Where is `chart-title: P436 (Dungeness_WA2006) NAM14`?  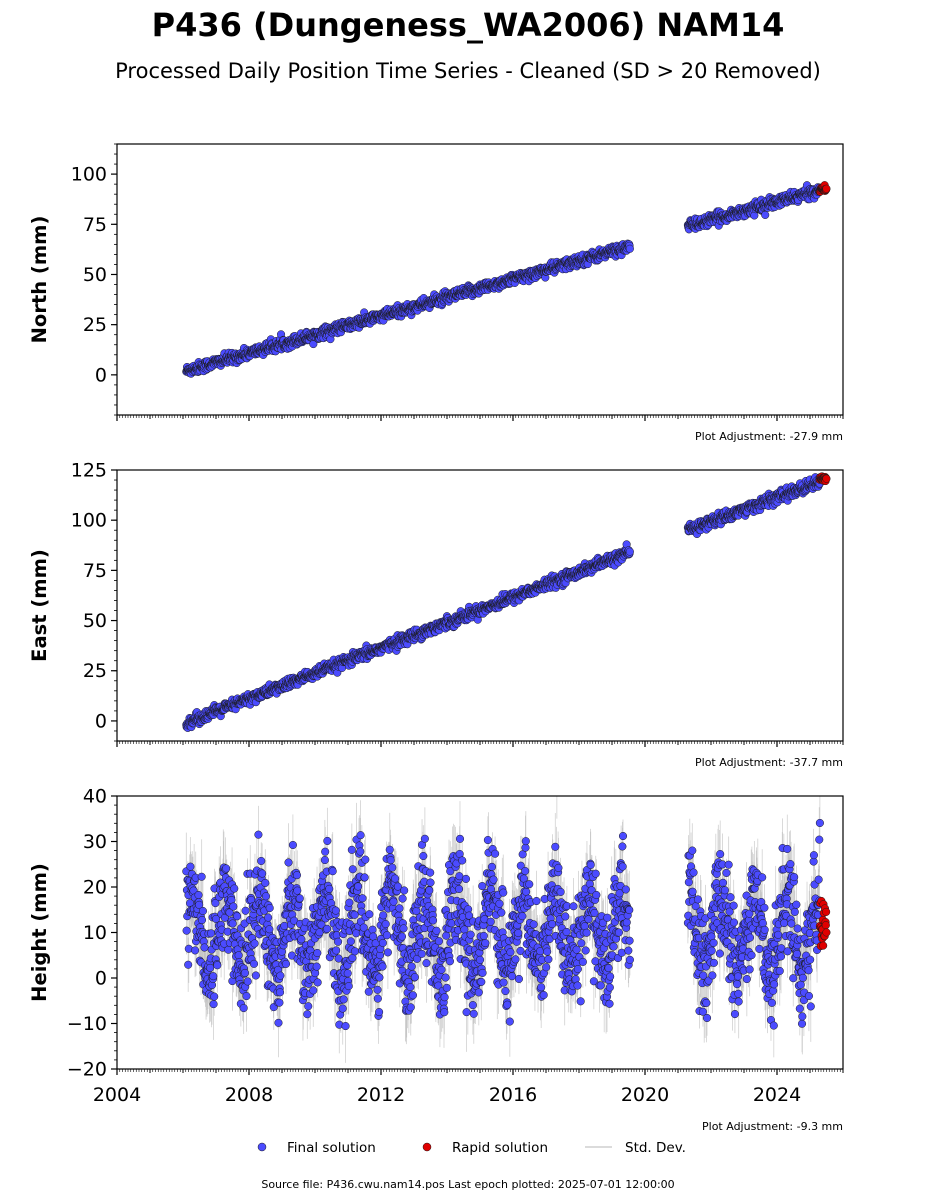
chart-title: P436 (Dungeness_WA2006) NAM14 is located at coordinates (468, 25).